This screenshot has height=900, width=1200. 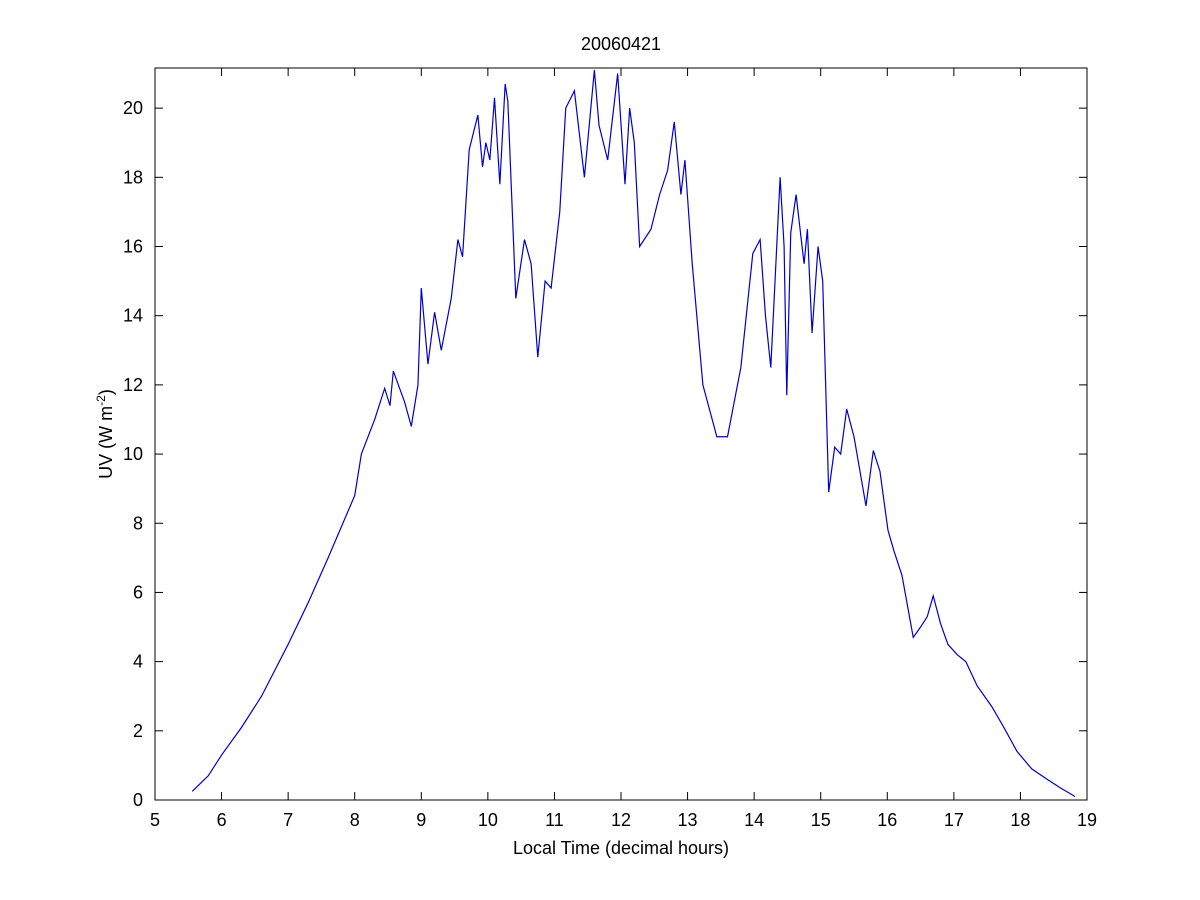 What do you see at coordinates (954, 820) in the screenshot?
I see `x-tick-label: 17` at bounding box center [954, 820].